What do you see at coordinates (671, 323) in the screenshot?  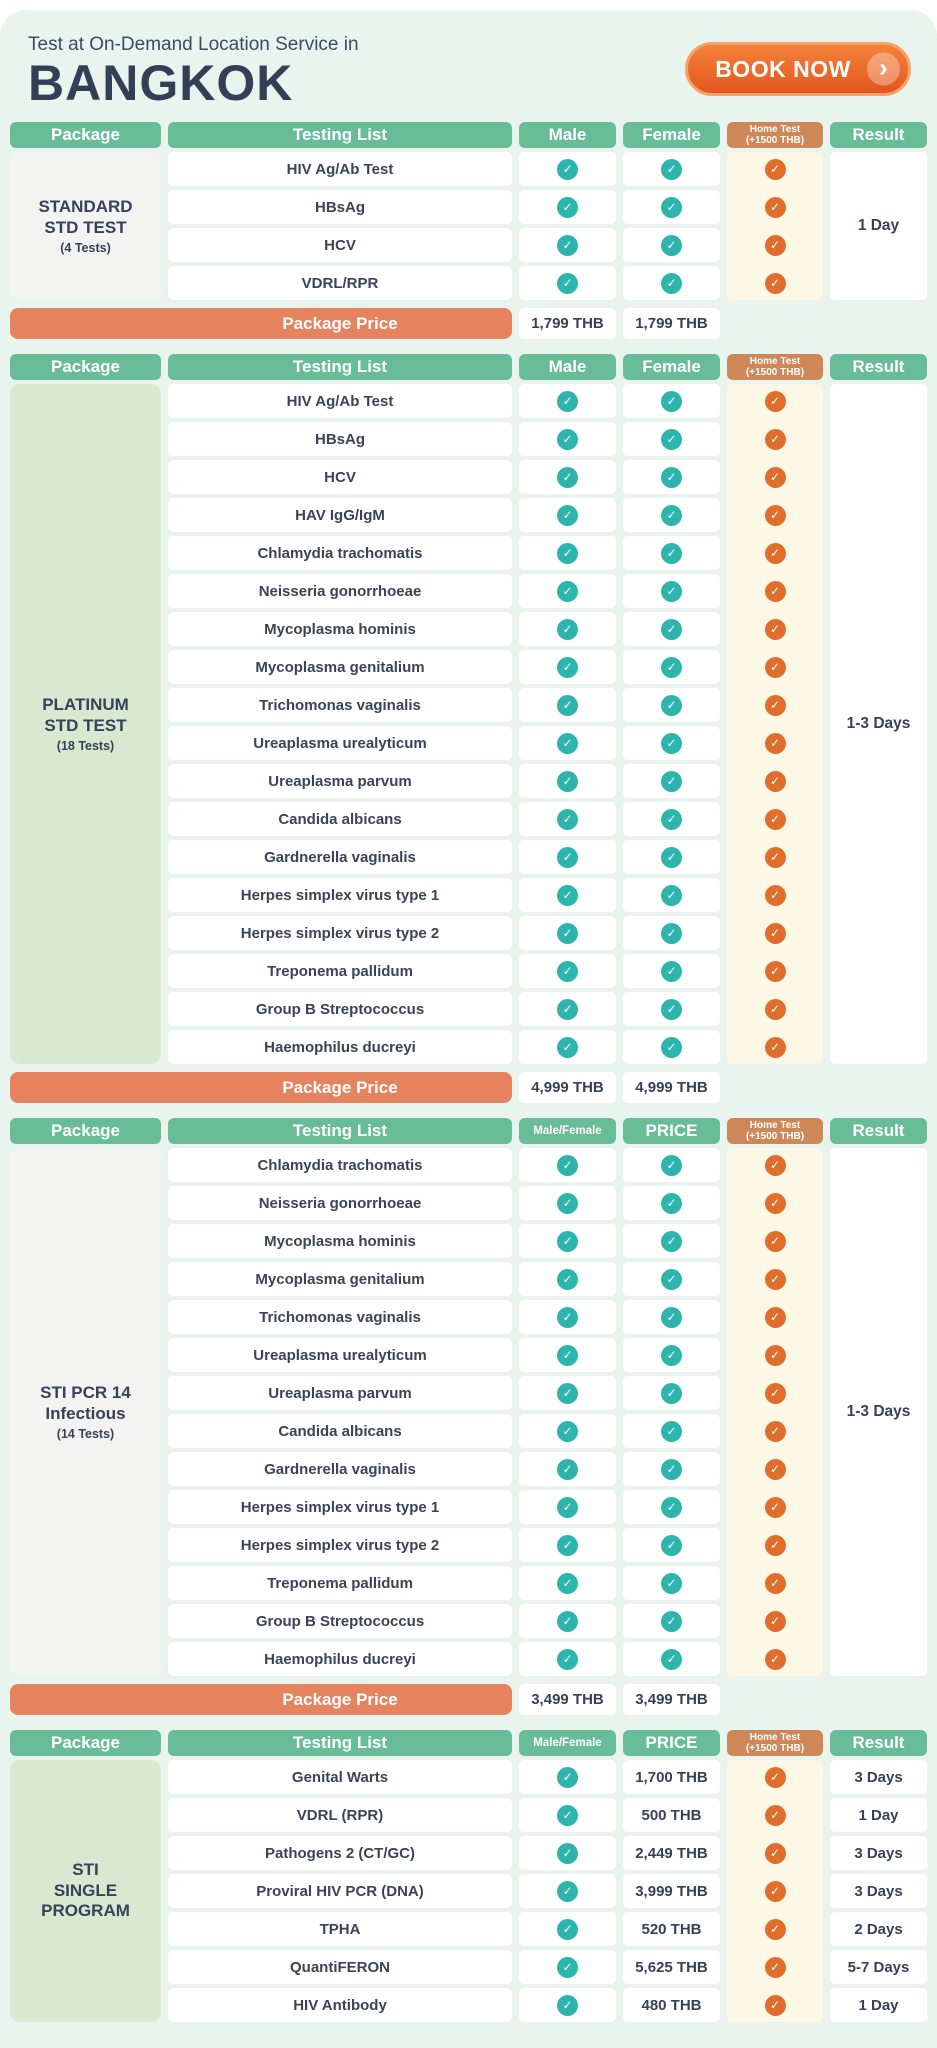 I see `package-price-value: 1,799 THB` at bounding box center [671, 323].